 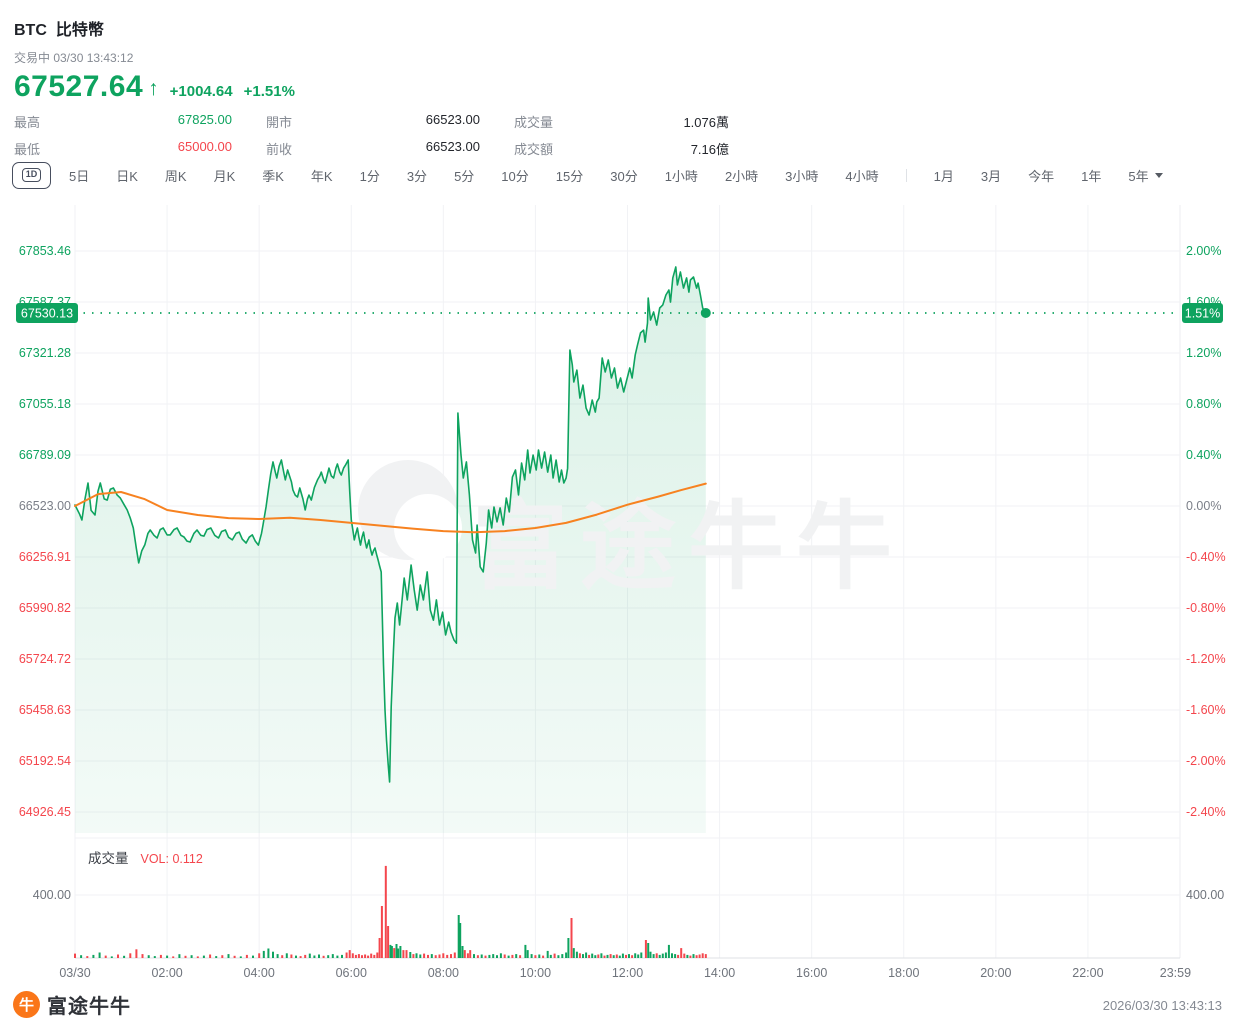 I want to click on period-tab-0: 5日, so click(x=79, y=175).